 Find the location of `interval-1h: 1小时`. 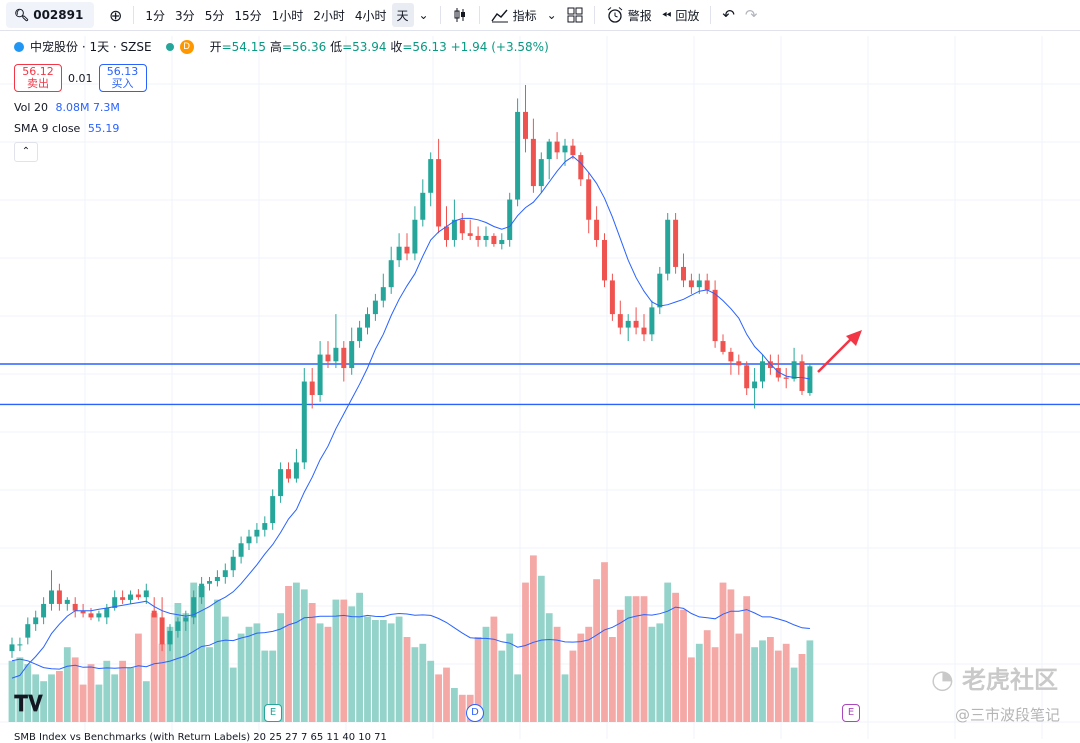

interval-1h: 1小时 is located at coordinates (287, 15).